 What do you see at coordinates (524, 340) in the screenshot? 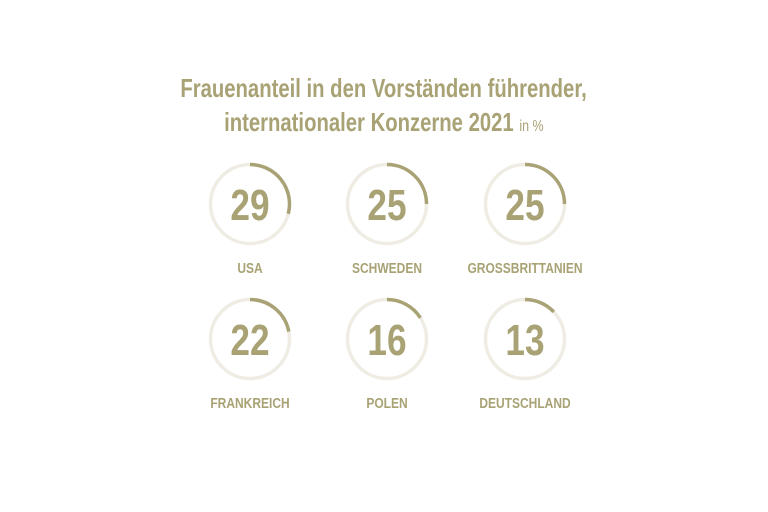
I see `value-label-deutschland: 13` at bounding box center [524, 340].